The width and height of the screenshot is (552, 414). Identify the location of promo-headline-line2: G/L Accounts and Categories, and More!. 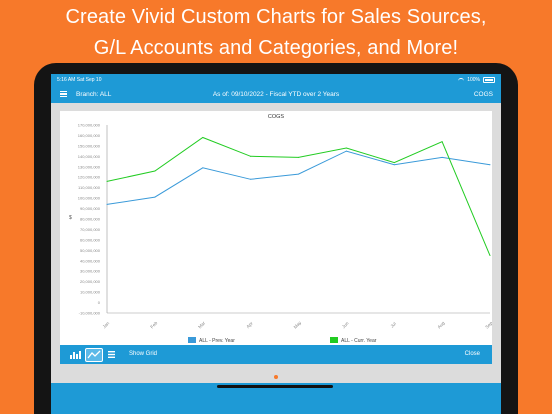
(276, 48).